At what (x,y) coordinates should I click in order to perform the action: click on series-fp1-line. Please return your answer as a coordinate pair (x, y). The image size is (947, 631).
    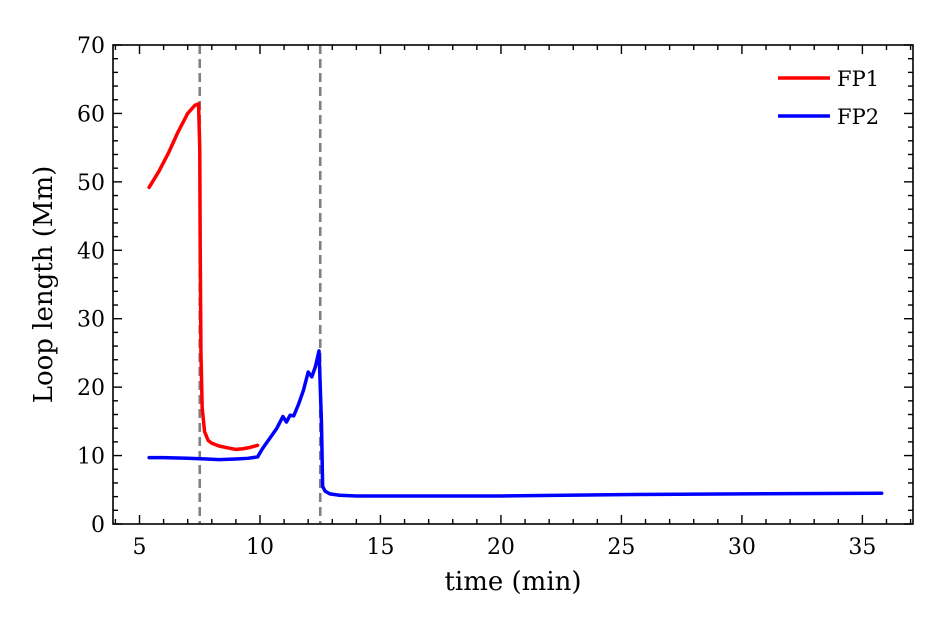
    Looking at the image, I should click on (203, 277).